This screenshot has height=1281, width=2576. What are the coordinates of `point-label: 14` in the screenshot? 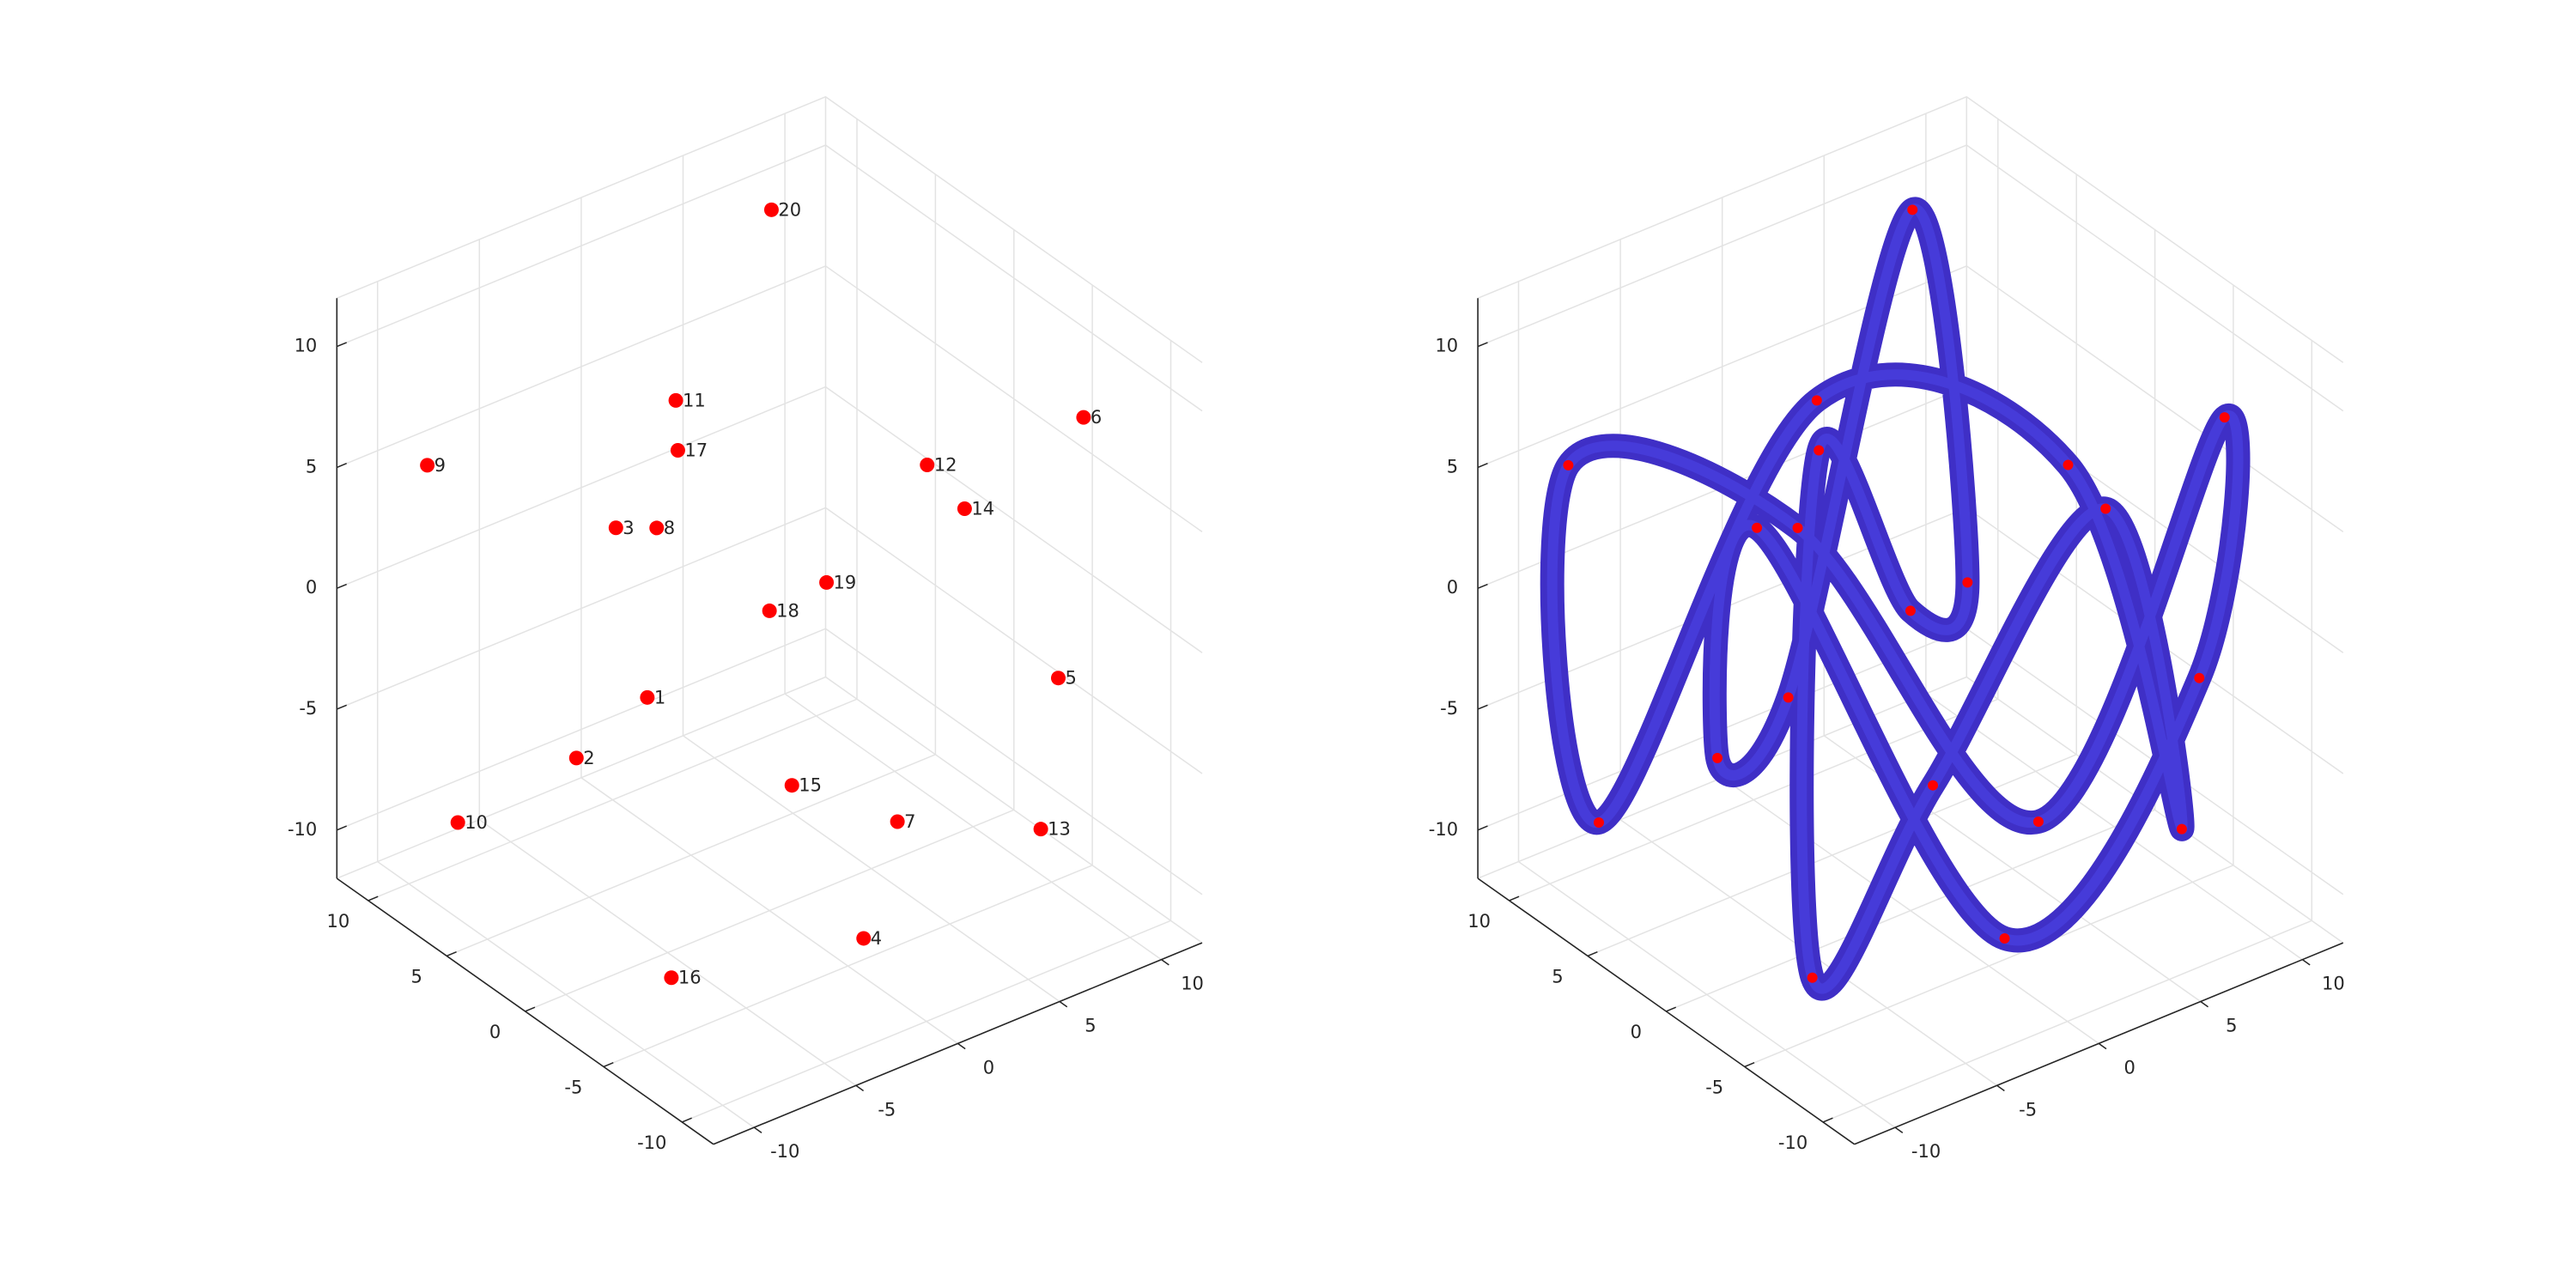 It's located at (983, 508).